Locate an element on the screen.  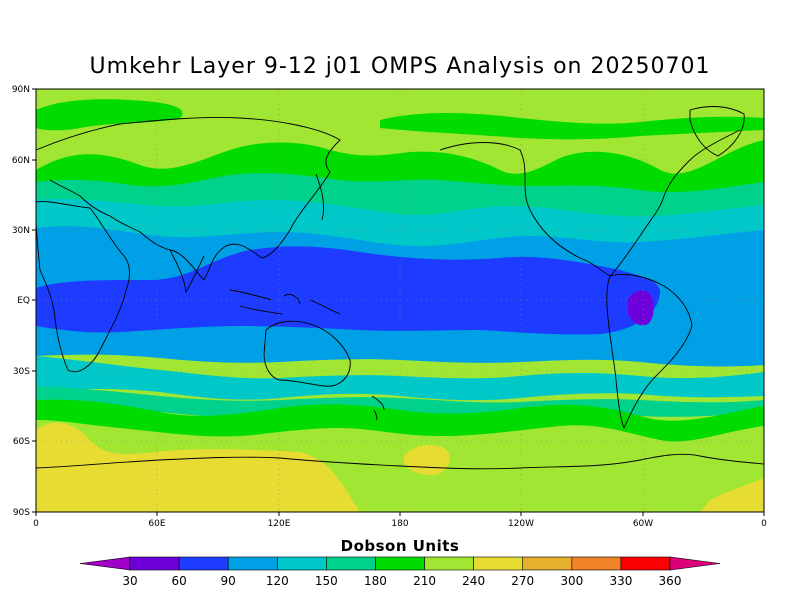
lon-label: 180 is located at coordinates (399, 524).